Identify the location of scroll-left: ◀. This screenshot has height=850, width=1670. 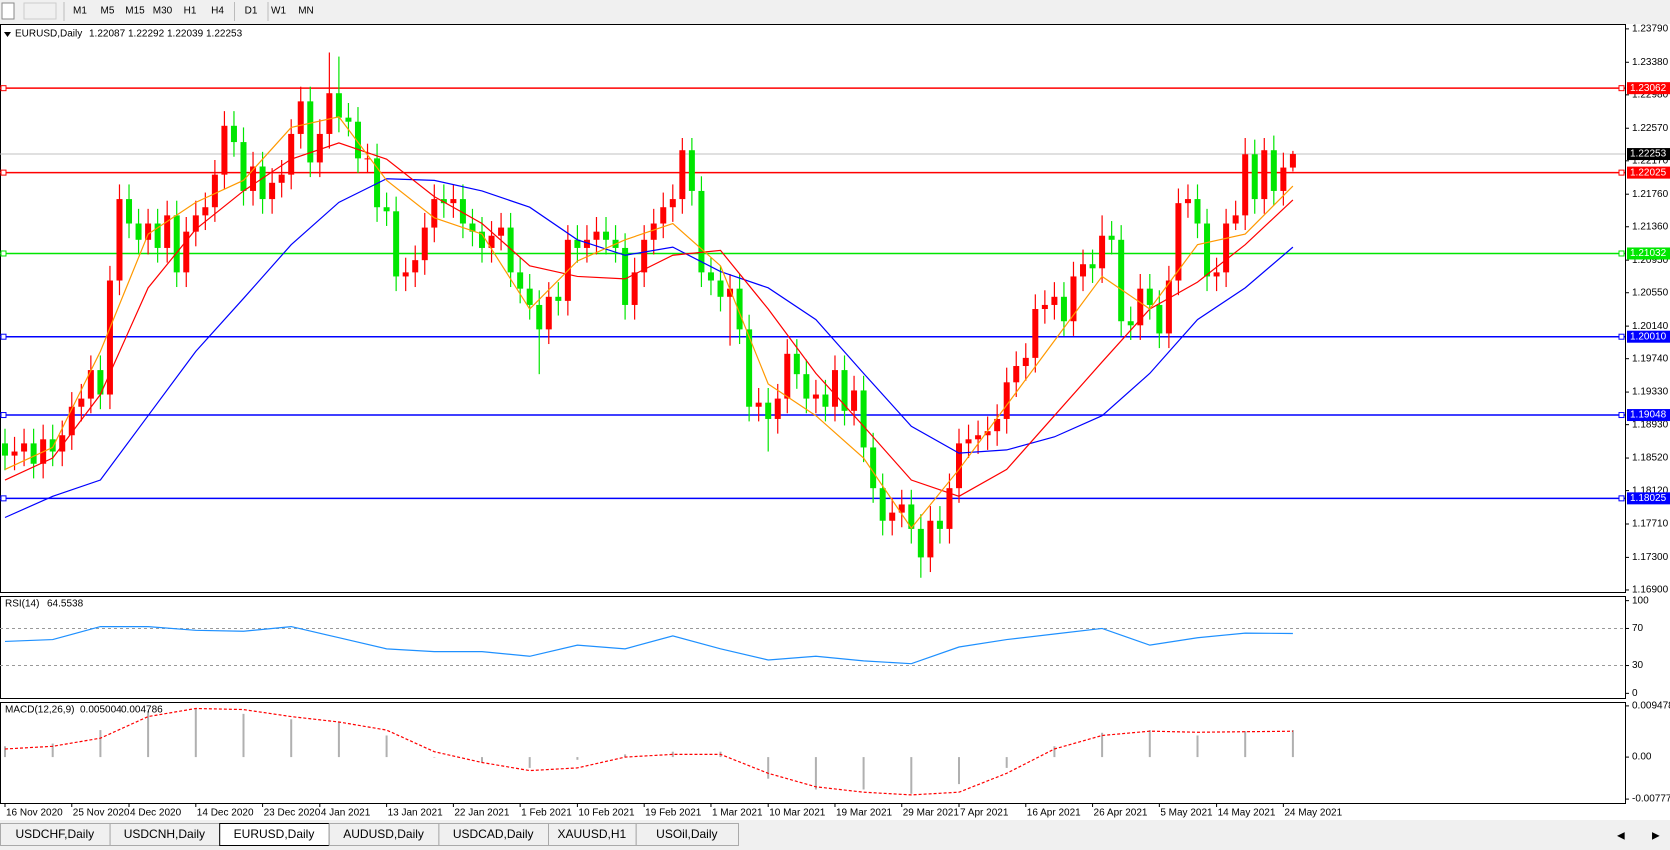
(1621, 836).